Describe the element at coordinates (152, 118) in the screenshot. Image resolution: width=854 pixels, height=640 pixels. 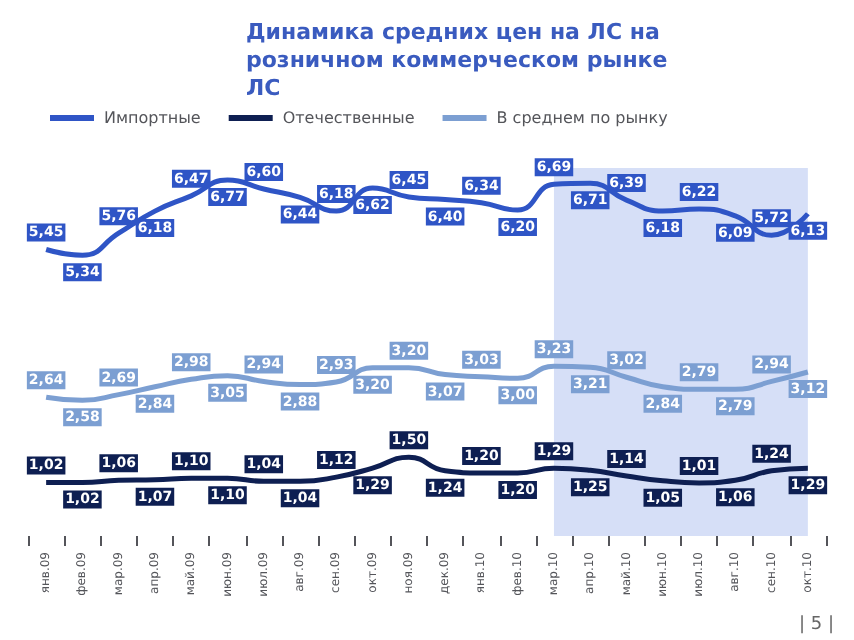
I see `legend-label: Импортные` at that location.